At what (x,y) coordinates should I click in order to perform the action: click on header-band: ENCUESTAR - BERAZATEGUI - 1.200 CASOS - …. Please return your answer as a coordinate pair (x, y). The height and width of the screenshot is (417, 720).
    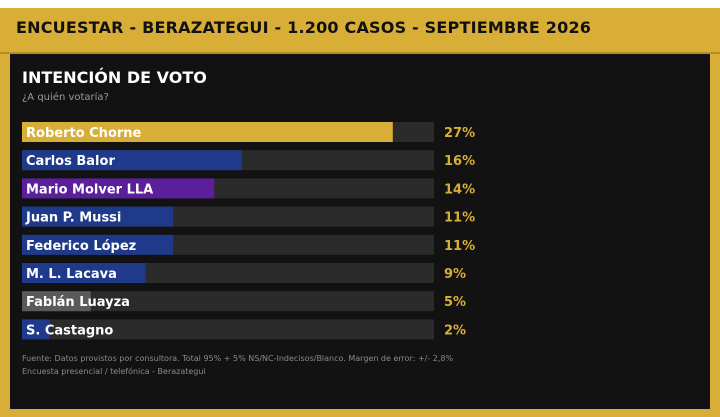
    Looking at the image, I should click on (360, 31).